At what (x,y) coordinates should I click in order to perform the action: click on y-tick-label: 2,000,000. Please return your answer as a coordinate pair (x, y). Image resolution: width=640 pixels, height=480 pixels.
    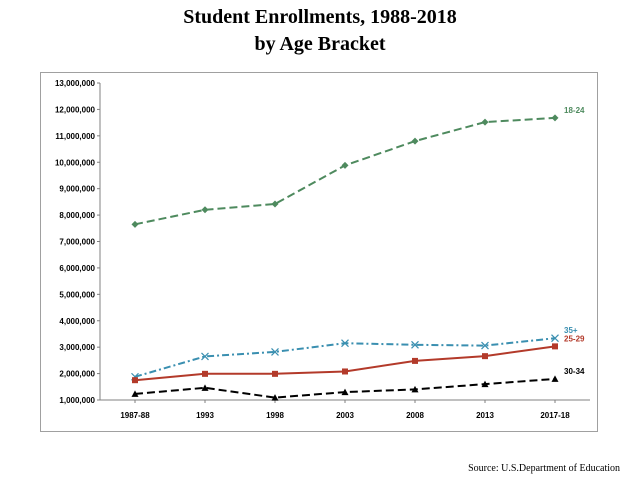
    Looking at the image, I should click on (77, 374).